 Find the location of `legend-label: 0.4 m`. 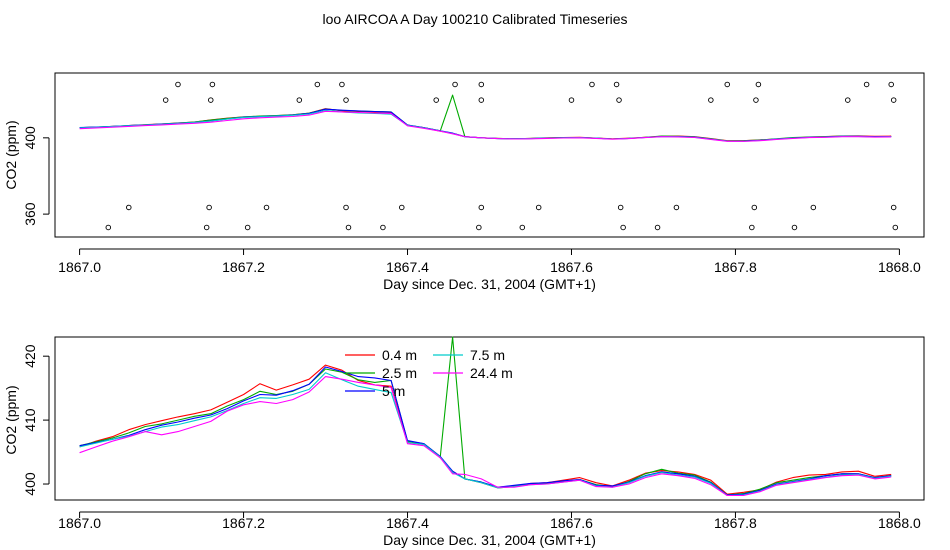

legend-label: 0.4 m is located at coordinates (399, 355).